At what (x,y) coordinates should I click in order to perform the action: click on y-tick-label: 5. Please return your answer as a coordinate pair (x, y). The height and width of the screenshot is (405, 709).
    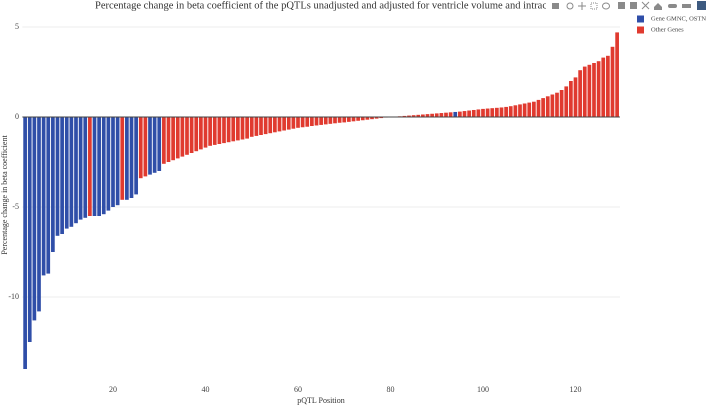
    Looking at the image, I should click on (17, 26).